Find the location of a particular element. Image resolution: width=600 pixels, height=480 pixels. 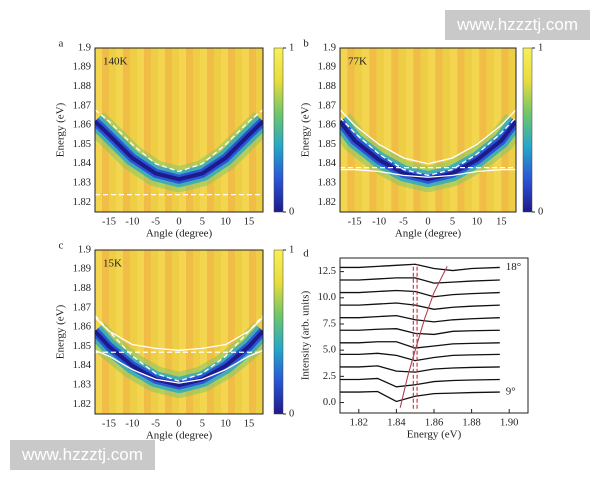

guide-line is located at coordinates (423, 337).